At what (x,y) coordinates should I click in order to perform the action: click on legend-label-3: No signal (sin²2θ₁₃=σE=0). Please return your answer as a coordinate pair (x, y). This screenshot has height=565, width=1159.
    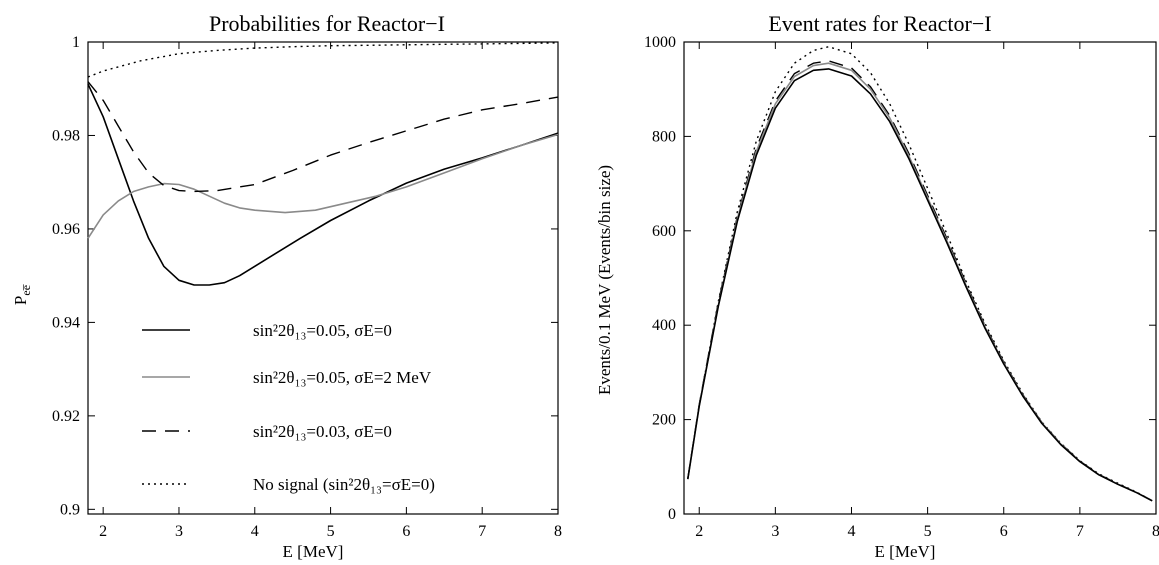
    Looking at the image, I should click on (344, 484).